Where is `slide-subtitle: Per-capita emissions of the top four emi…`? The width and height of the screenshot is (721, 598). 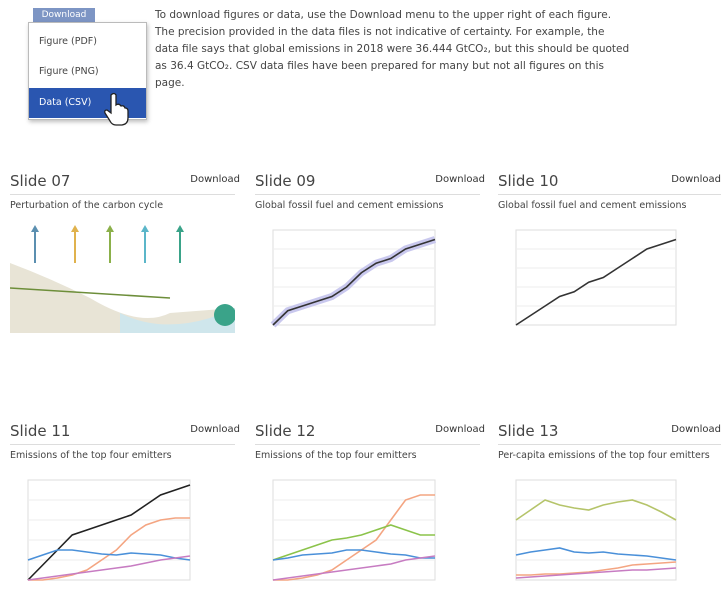
slide-subtitle: Per-capita emissions of the top four emi… is located at coordinates (604, 455).